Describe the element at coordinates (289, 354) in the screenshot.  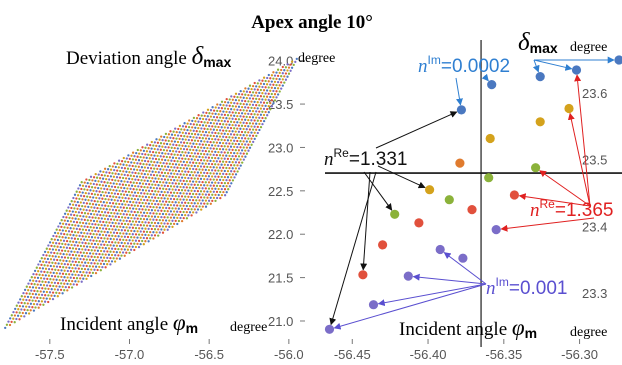
I see `left-x-tick-label: -56.0` at that location.